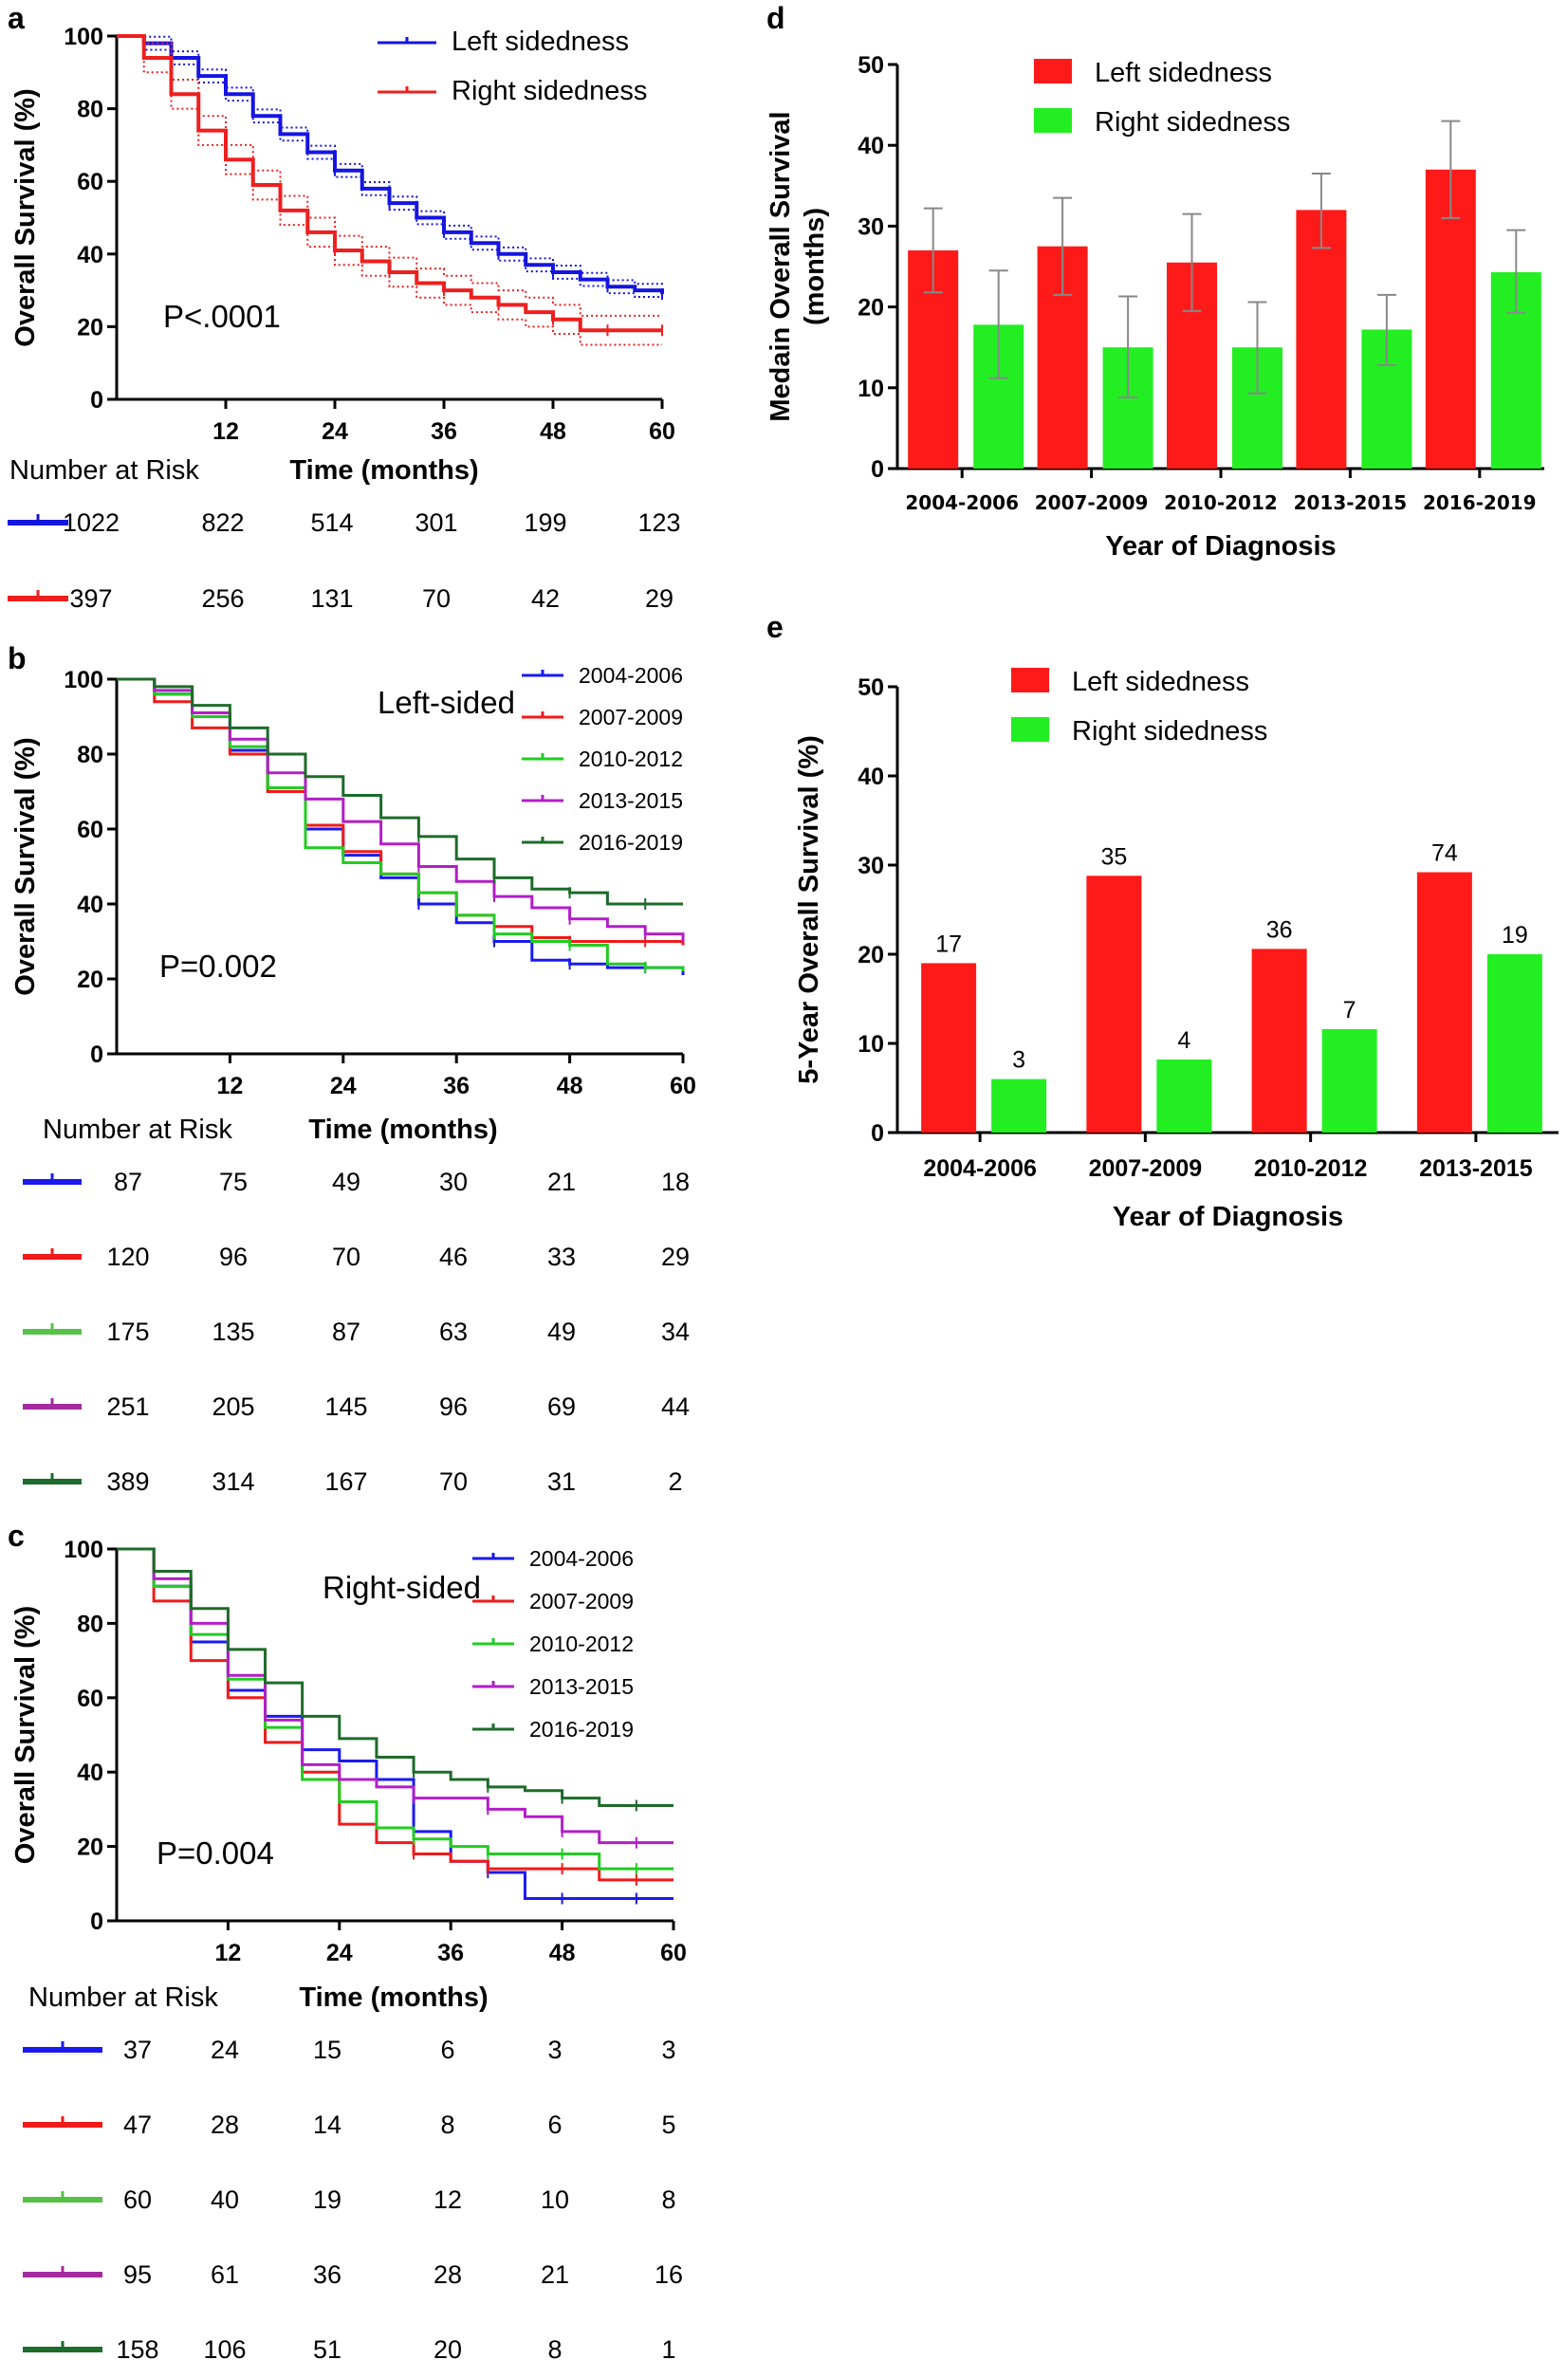 The width and height of the screenshot is (1568, 2360). I want to click on y-tick-label-a: 0, so click(97, 400).